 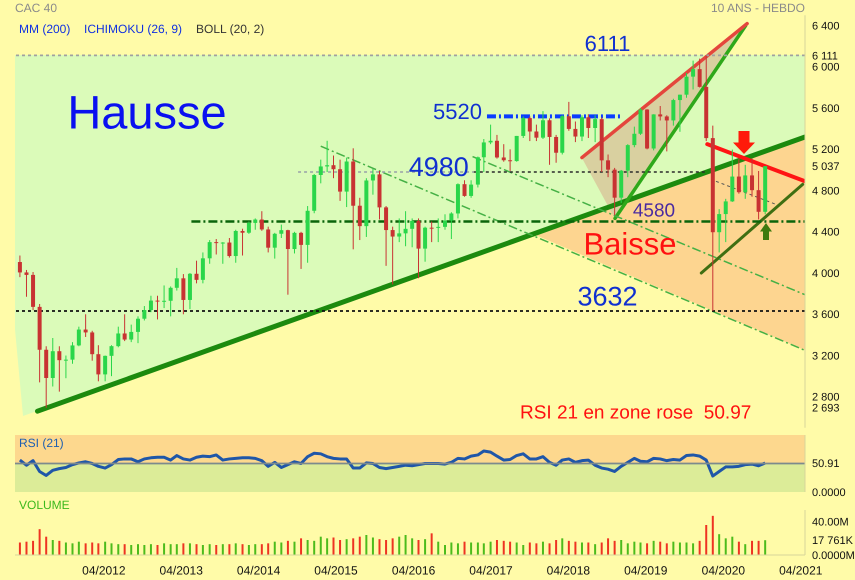 What do you see at coordinates (826, 150) in the screenshot?
I see `y-tick-label: 5 200` at bounding box center [826, 150].